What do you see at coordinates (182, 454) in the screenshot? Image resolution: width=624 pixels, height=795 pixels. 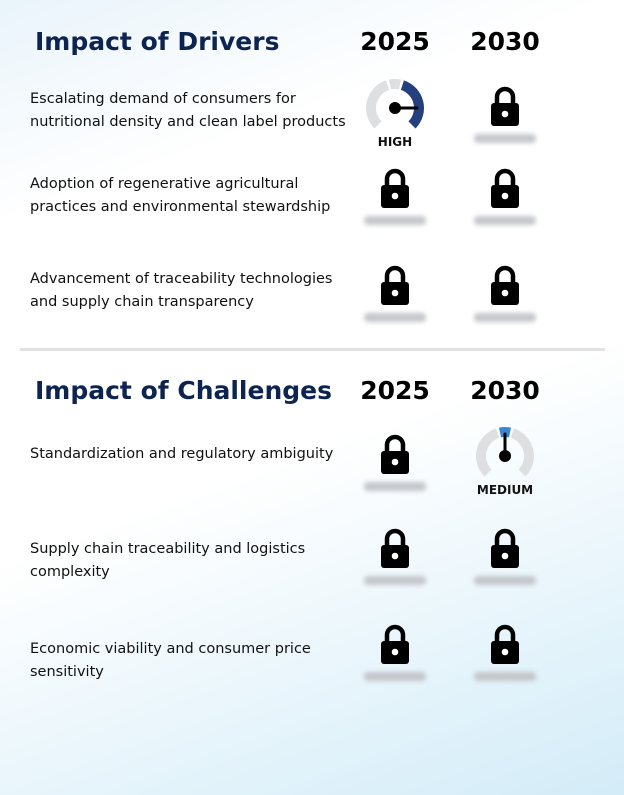 I see `row-label: Standardization and regulatory ambiguity` at bounding box center [182, 454].